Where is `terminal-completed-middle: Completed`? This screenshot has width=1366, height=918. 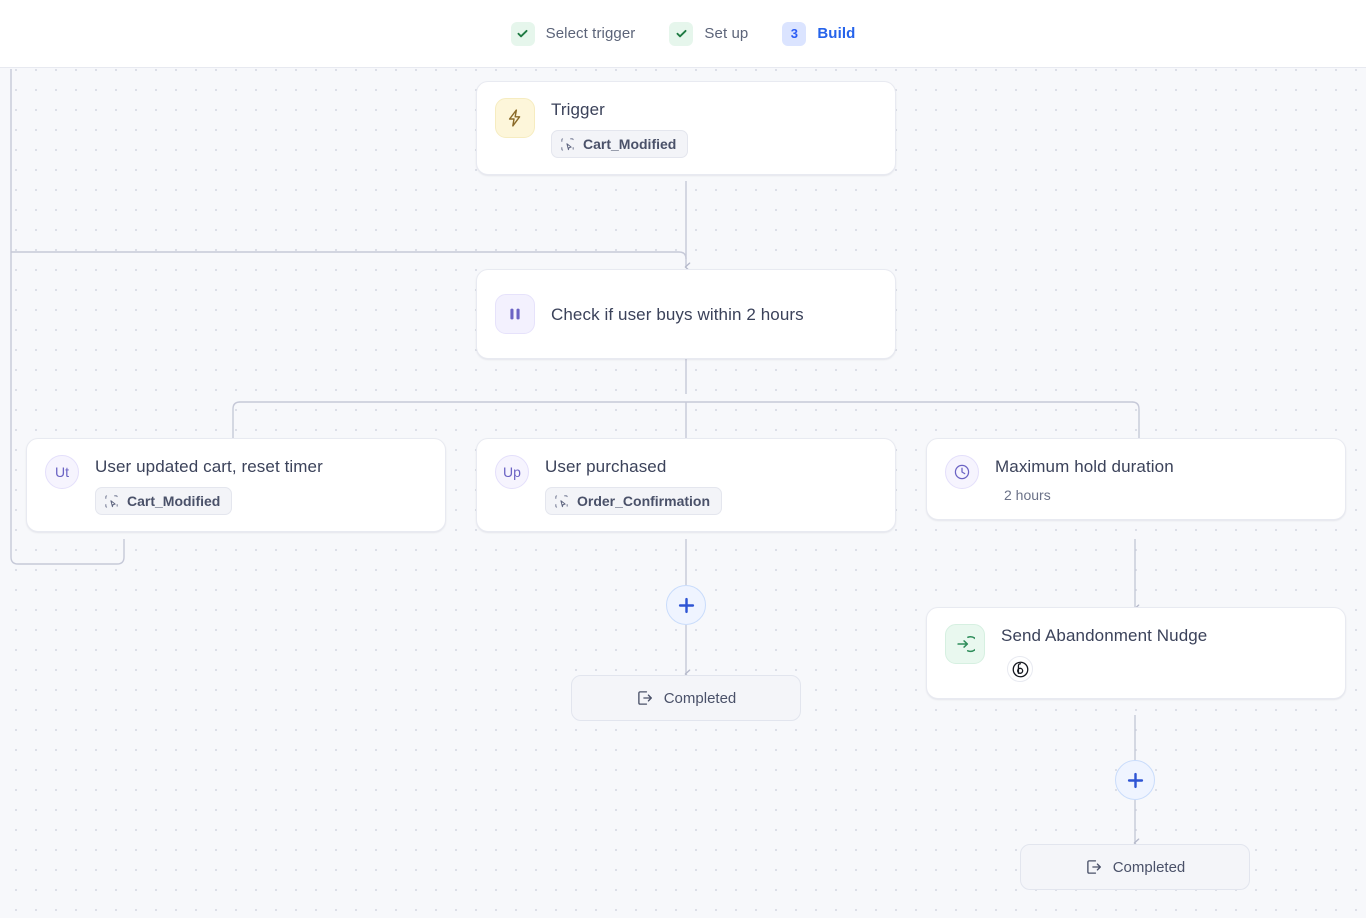
terminal-completed-middle: Completed is located at coordinates (686, 698).